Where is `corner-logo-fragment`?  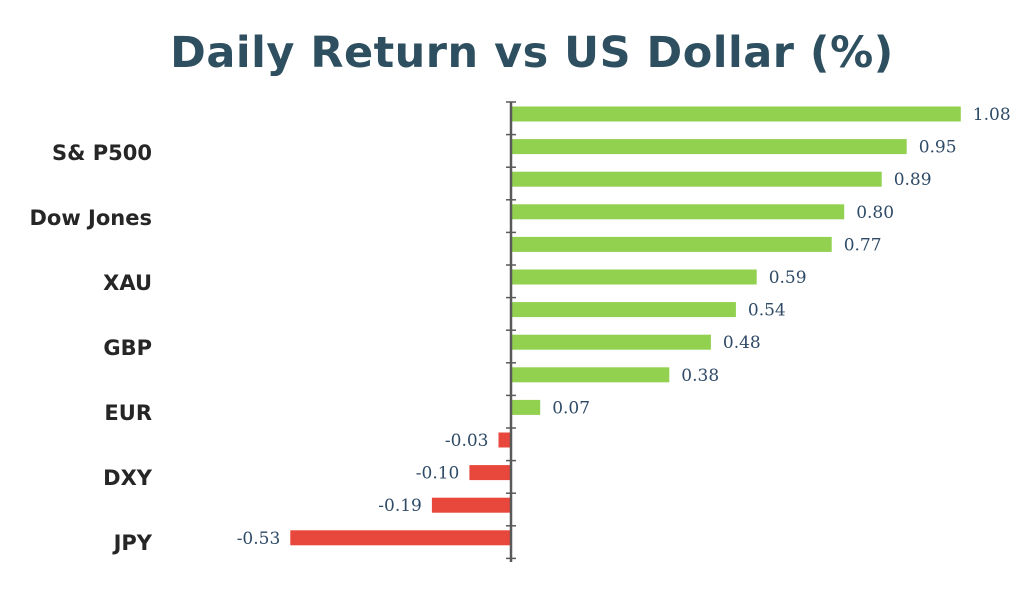 corner-logo-fragment is located at coordinates (1020, 573).